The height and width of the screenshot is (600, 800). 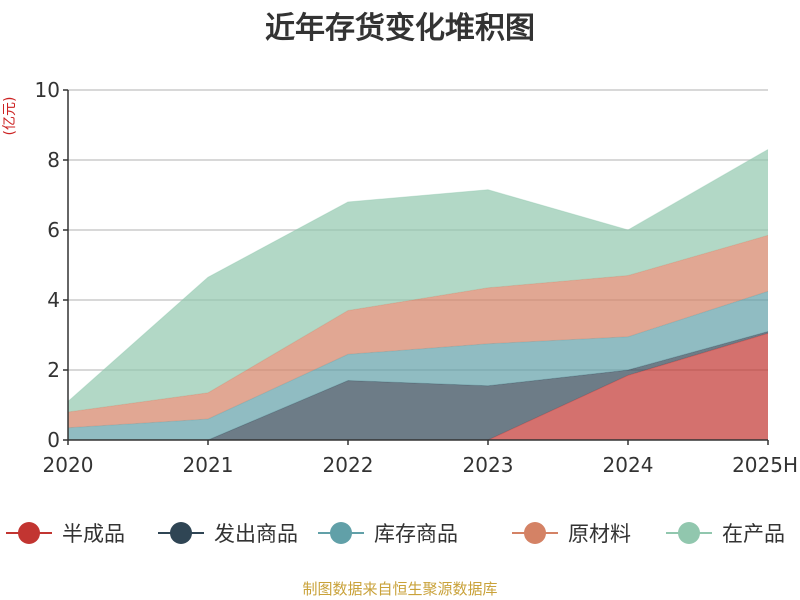 I want to click on legend-label: 发出商品, so click(x=256, y=534).